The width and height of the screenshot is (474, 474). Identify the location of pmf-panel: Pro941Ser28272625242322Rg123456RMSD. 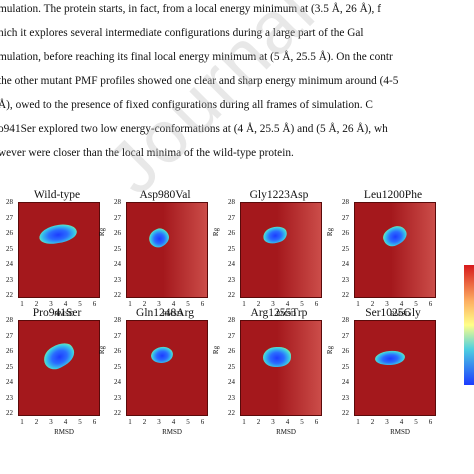
(57, 381).